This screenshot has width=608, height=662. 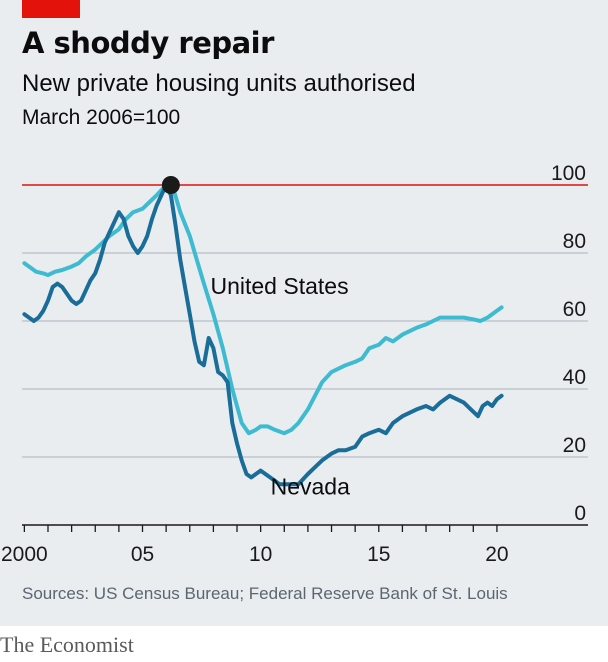 What do you see at coordinates (24, 554) in the screenshot?
I see `x-tick-label-2000: 2000` at bounding box center [24, 554].